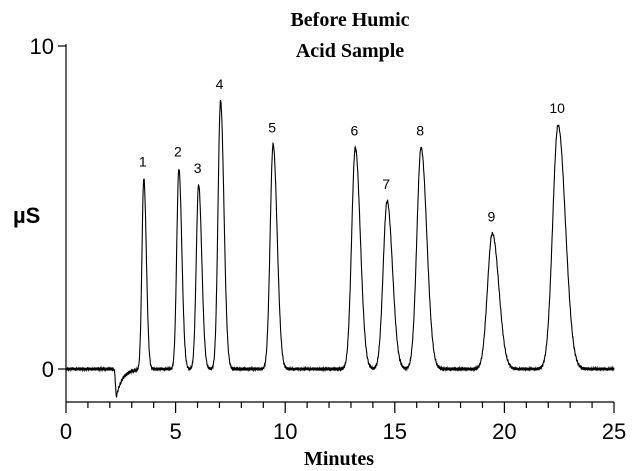 This screenshot has height=471, width=632. I want to click on x-tick-label-10: 10, so click(285, 431).